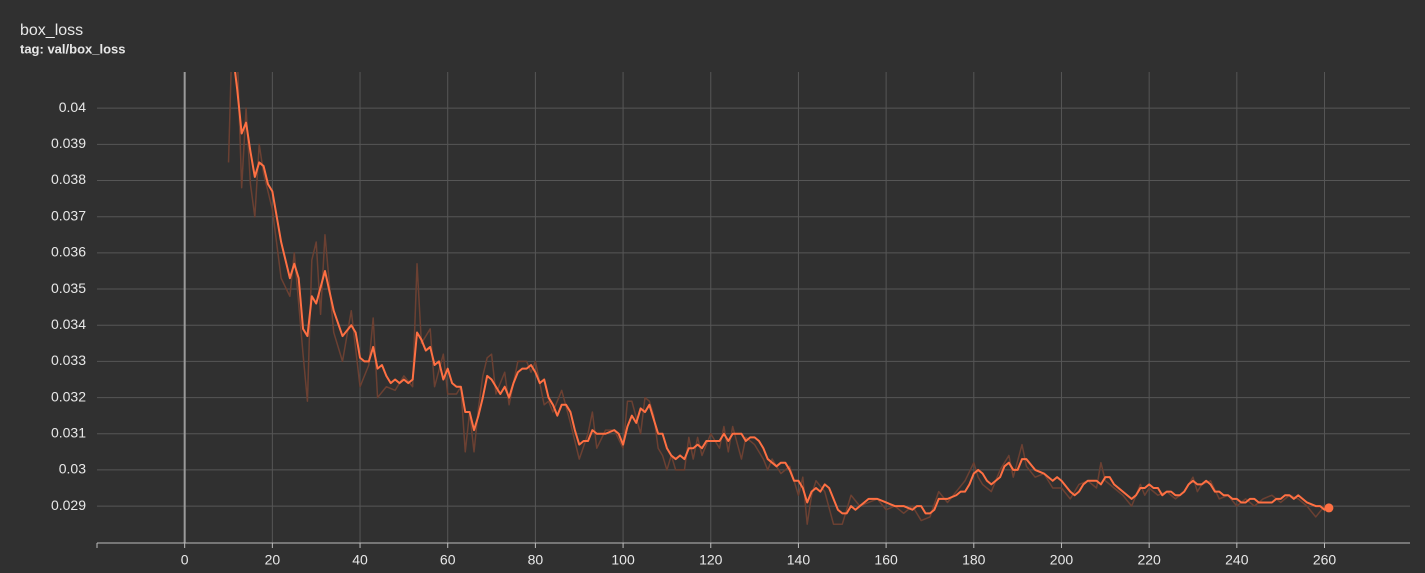  I want to click on y-tick-label: 0.038, so click(68, 179).